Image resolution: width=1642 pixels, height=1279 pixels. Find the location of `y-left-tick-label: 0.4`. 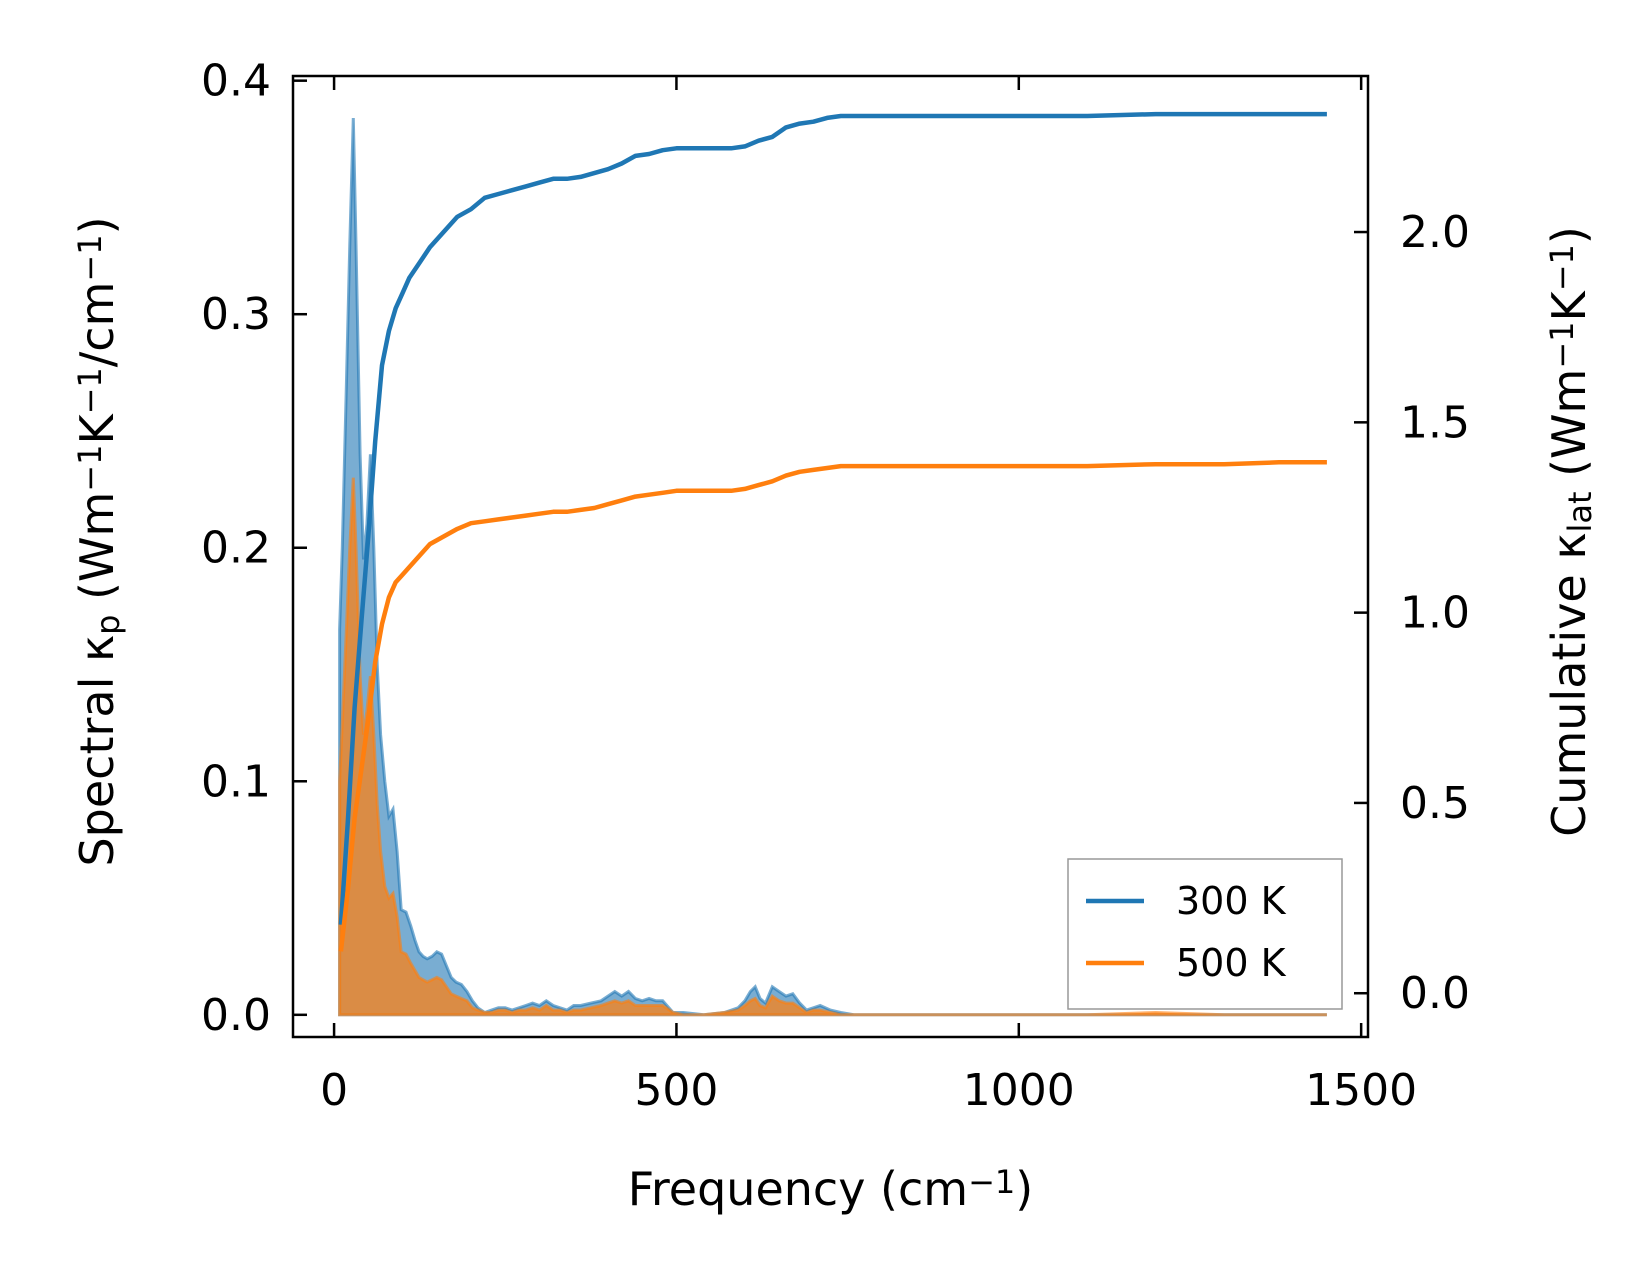

y-left-tick-label: 0.4 is located at coordinates (236, 81).